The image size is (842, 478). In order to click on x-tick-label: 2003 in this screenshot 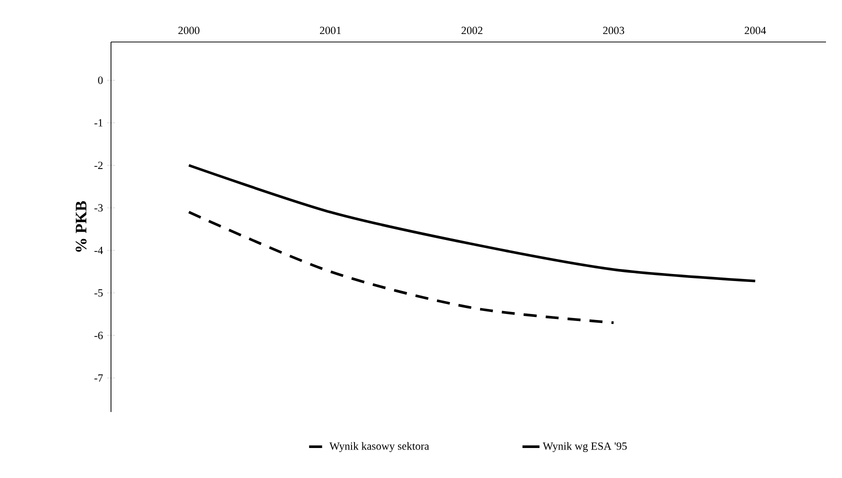, I will do `click(613, 30)`.